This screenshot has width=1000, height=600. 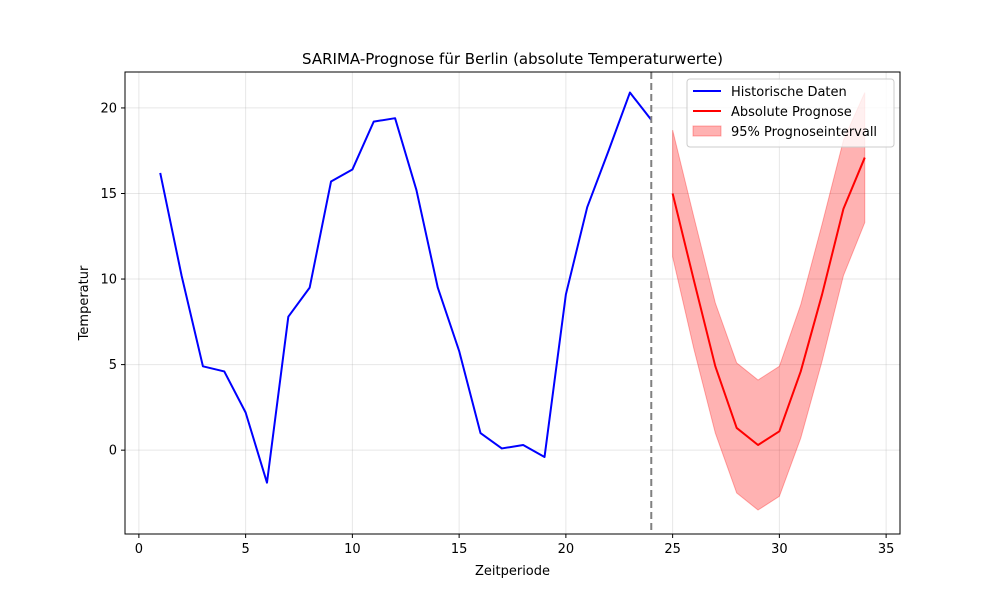 I want to click on y-axis-ticks: 0 5 10 15 20, so click(x=112, y=280).